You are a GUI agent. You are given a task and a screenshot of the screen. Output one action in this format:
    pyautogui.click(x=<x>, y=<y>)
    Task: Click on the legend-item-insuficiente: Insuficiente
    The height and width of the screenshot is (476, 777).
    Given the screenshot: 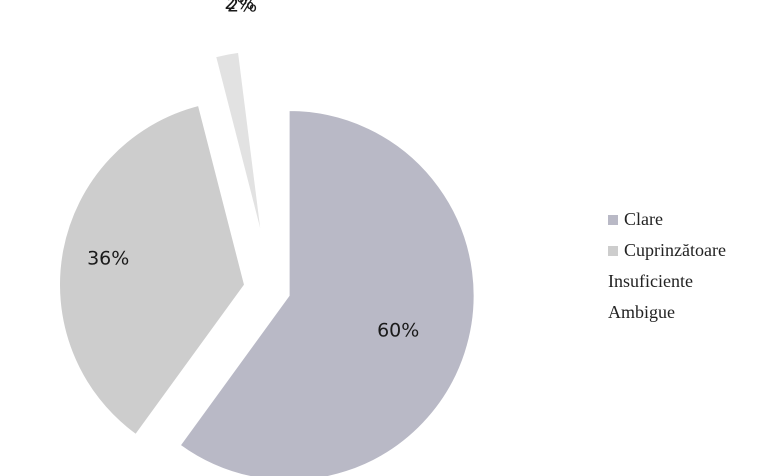 What is the action you would take?
    pyautogui.click(x=667, y=281)
    